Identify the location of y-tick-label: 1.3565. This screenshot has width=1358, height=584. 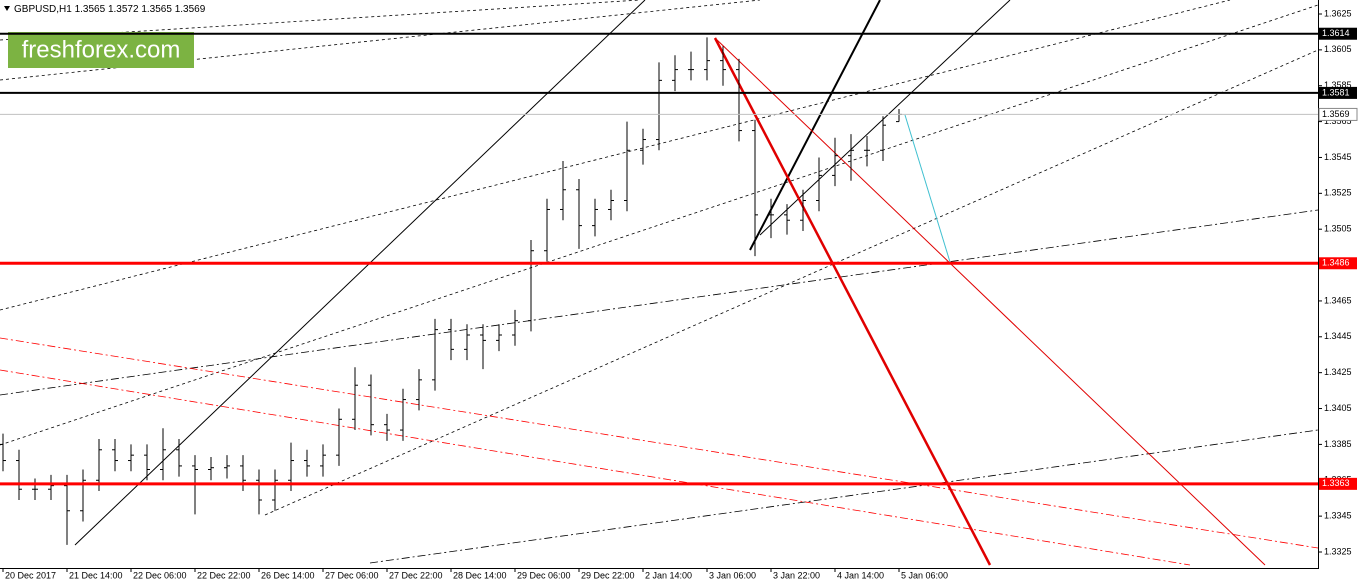
(1338, 121).